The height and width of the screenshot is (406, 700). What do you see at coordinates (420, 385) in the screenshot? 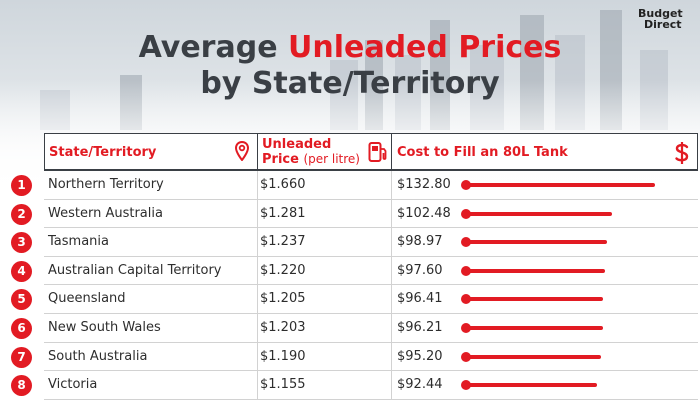
I see `fill-cost: $92.44` at bounding box center [420, 385].